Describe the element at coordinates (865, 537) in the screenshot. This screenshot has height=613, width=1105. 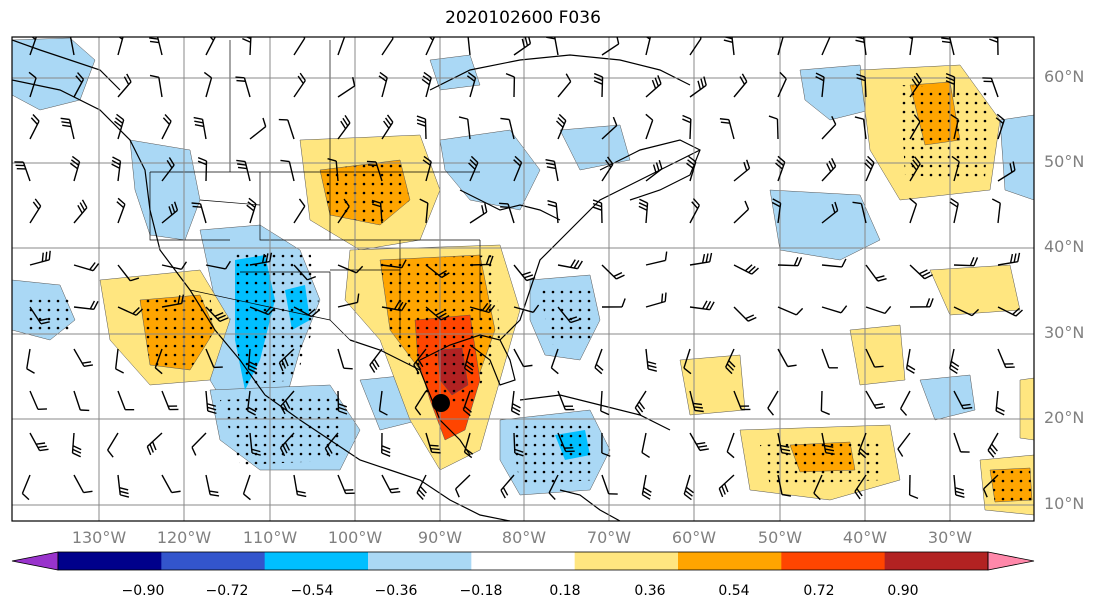
I see `lon-label-40w: 40°W` at that location.